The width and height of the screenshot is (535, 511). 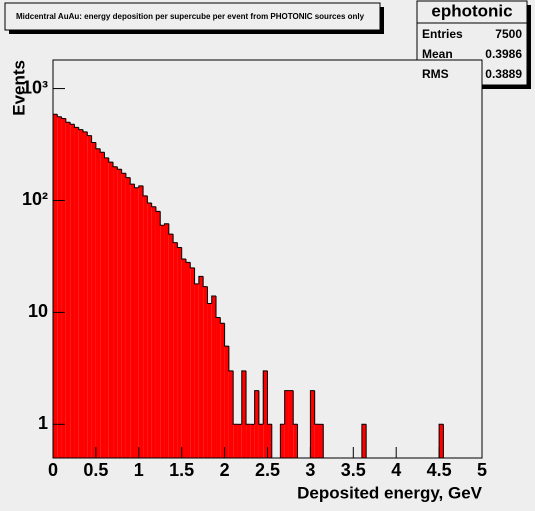 I want to click on x-tick-label: 2, so click(x=225, y=470).